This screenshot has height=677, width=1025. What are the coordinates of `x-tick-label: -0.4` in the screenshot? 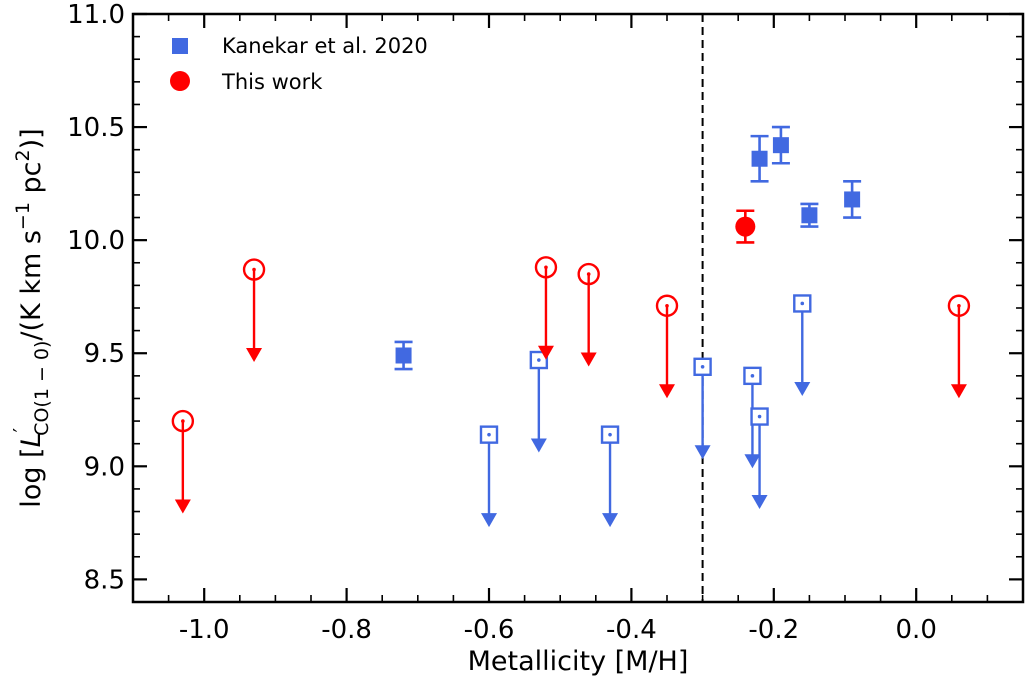 It's located at (631, 630).